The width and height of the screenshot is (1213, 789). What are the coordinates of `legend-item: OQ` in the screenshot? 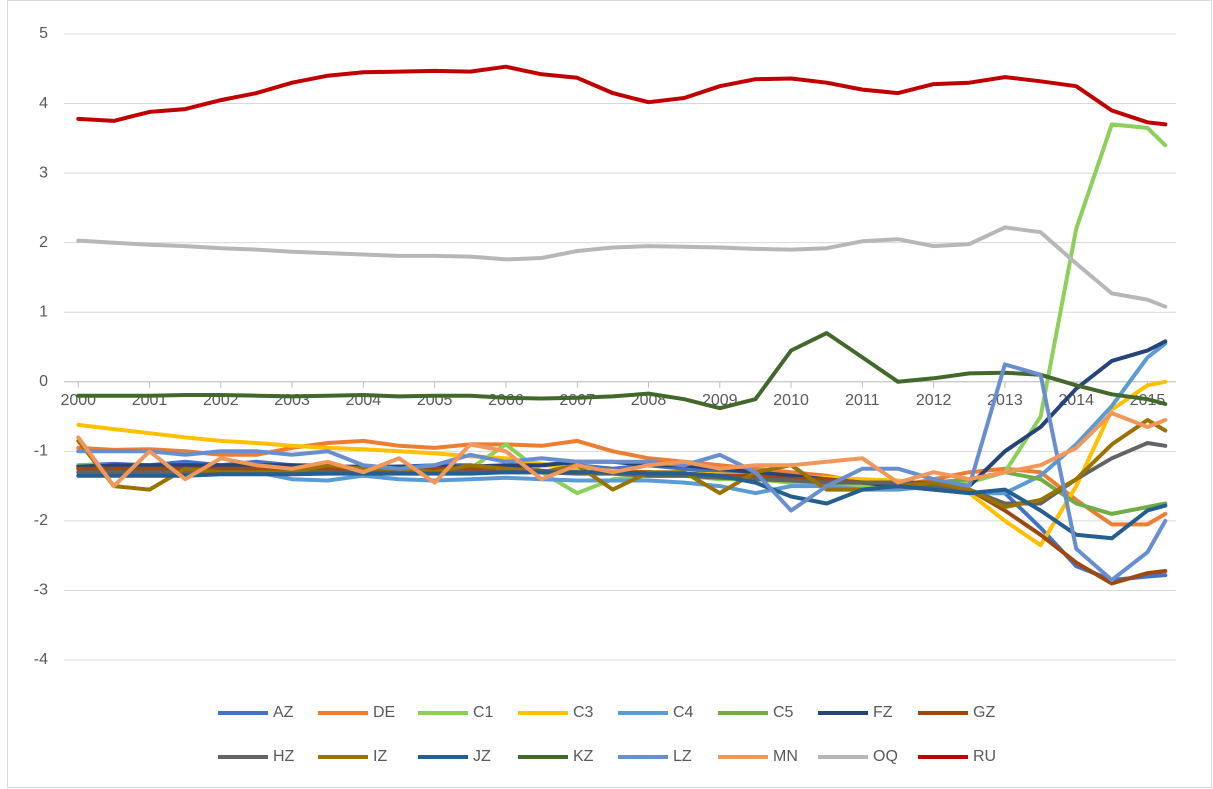 It's located at (858, 756).